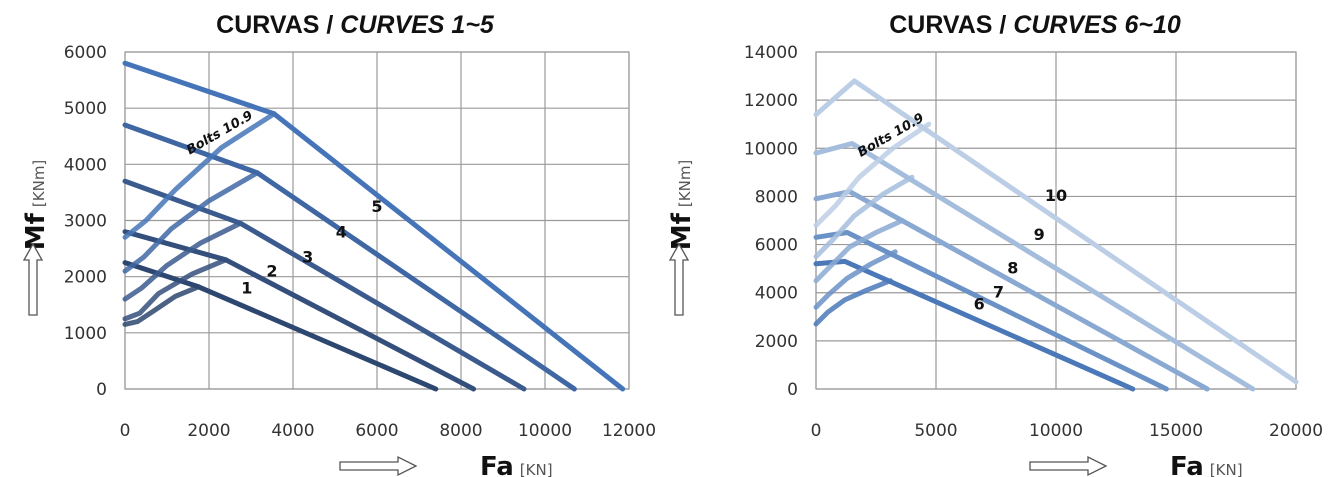  Describe the element at coordinates (307, 257) in the screenshot. I see `curve-label-3: 3` at that location.